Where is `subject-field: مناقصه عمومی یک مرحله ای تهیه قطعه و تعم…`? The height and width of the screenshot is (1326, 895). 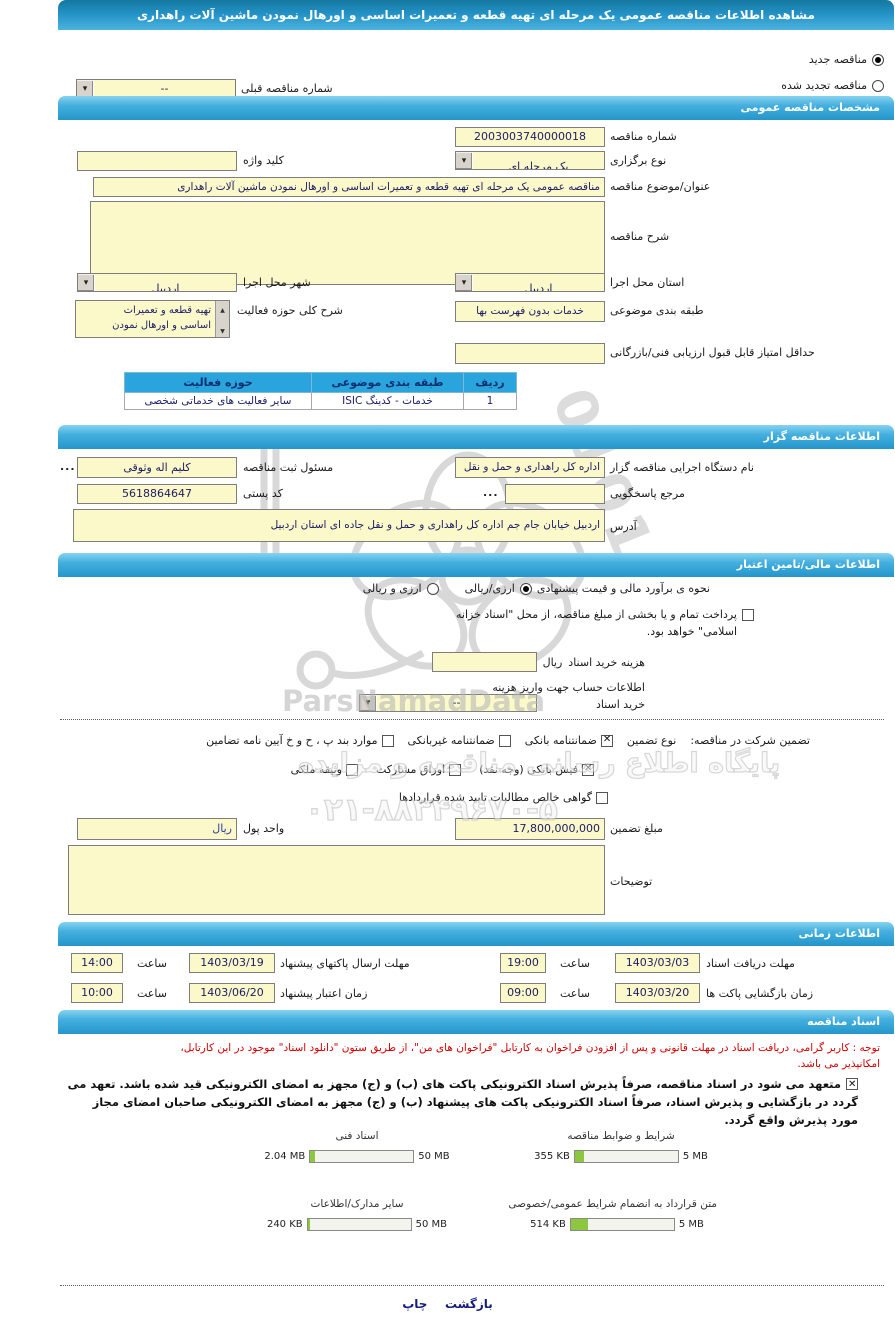 subject-field: مناقصه عمومی یک مرحله ای تهیه قطعه و تعم… is located at coordinates (349, 187).